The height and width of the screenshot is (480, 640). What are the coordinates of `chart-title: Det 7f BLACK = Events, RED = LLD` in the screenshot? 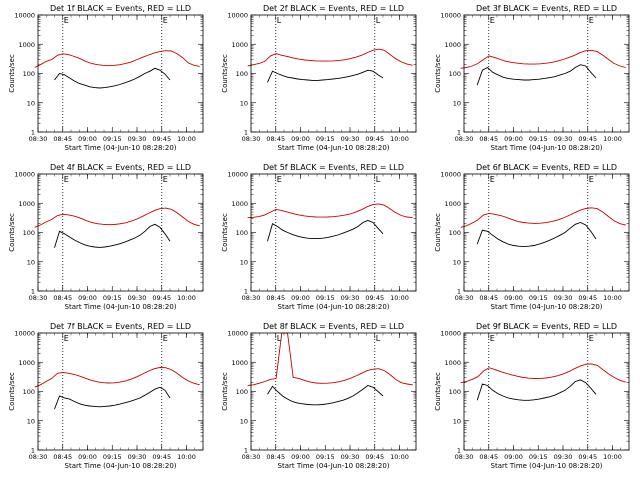 It's located at (120, 326).